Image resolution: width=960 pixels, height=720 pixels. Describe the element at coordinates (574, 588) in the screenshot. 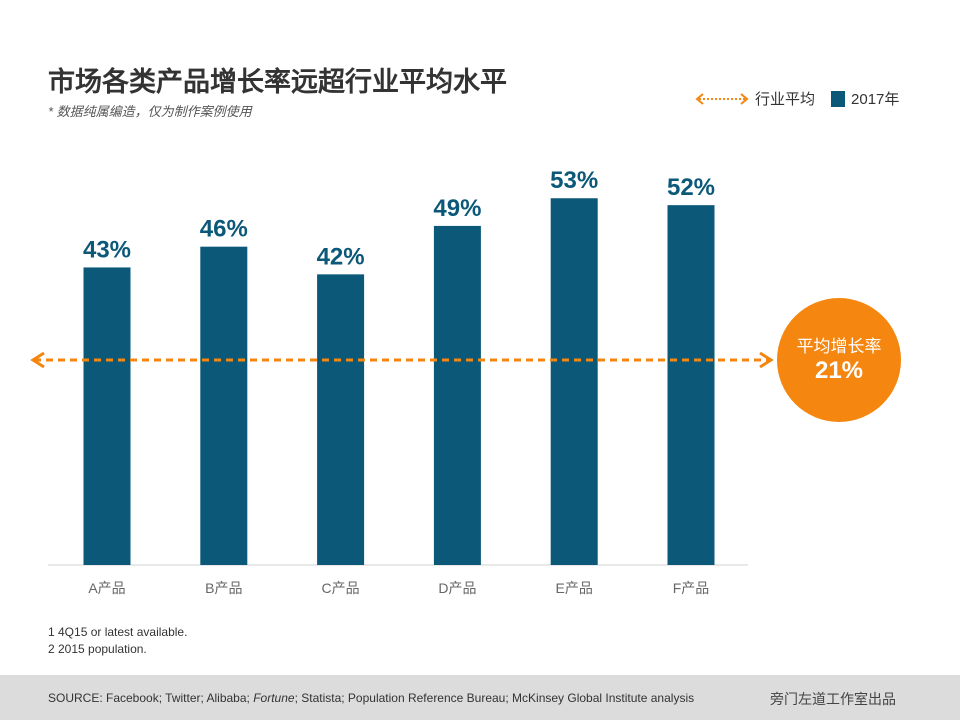

I see `tick-label: E产品` at that location.